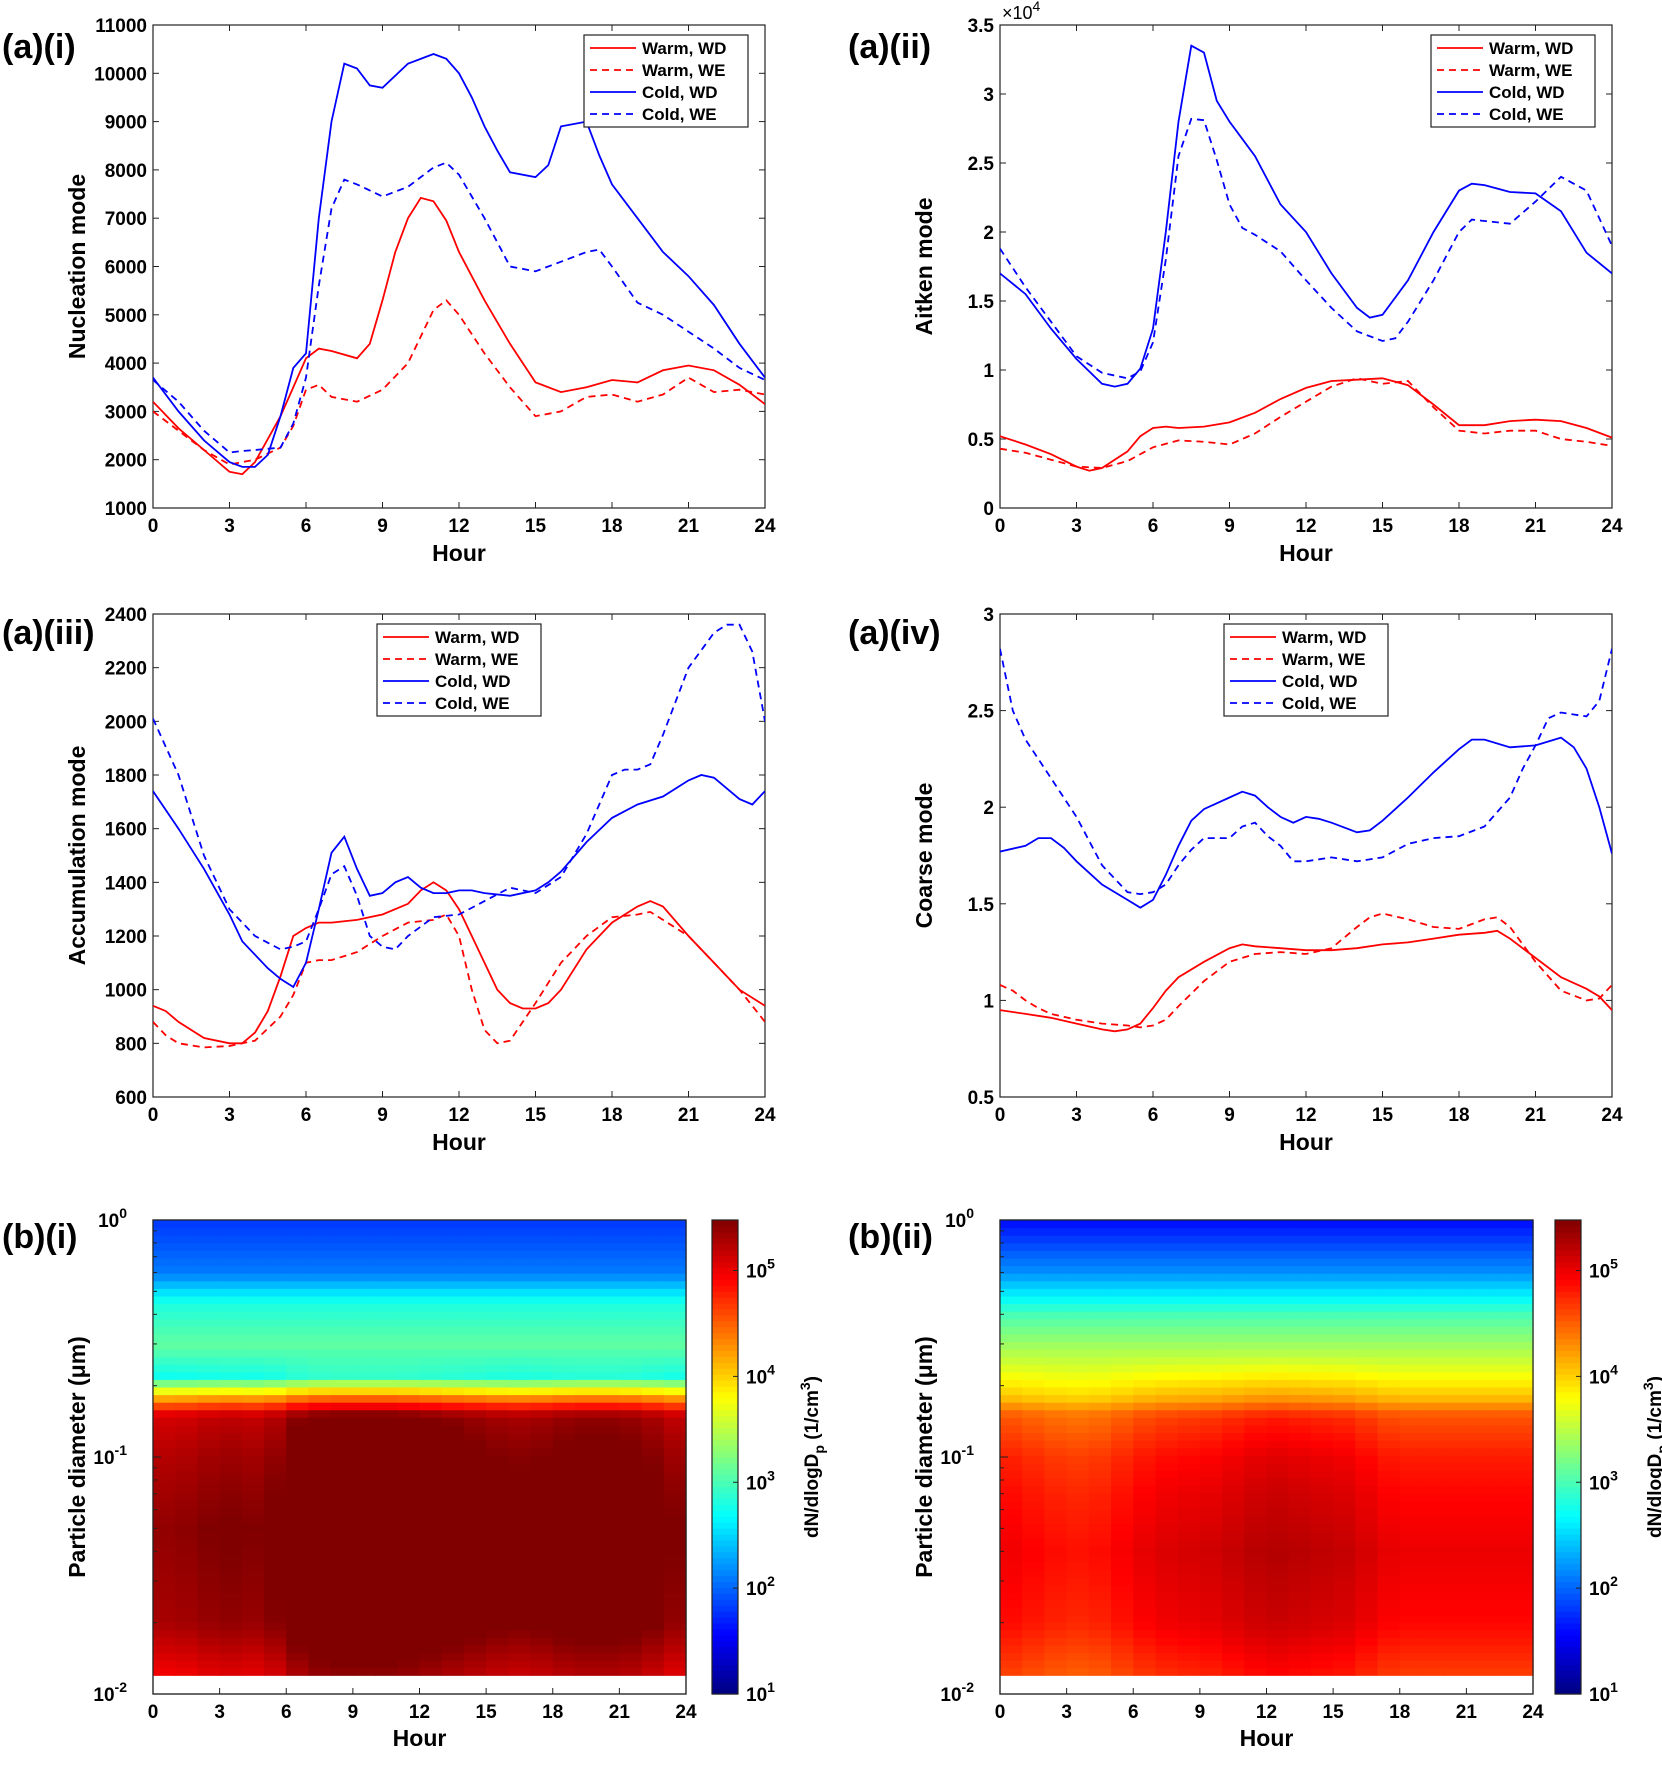  What do you see at coordinates (1037, 7) in the screenshot?
I see `axis-multiplier-exp: 4` at bounding box center [1037, 7].